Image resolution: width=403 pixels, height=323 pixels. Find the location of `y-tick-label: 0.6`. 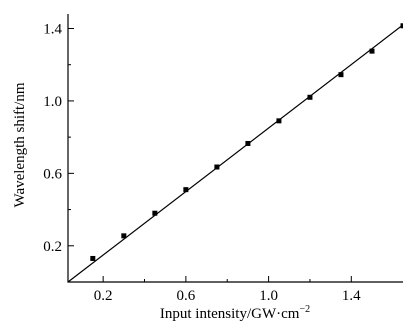

y-tick-label: 0.6 is located at coordinates (52, 174).